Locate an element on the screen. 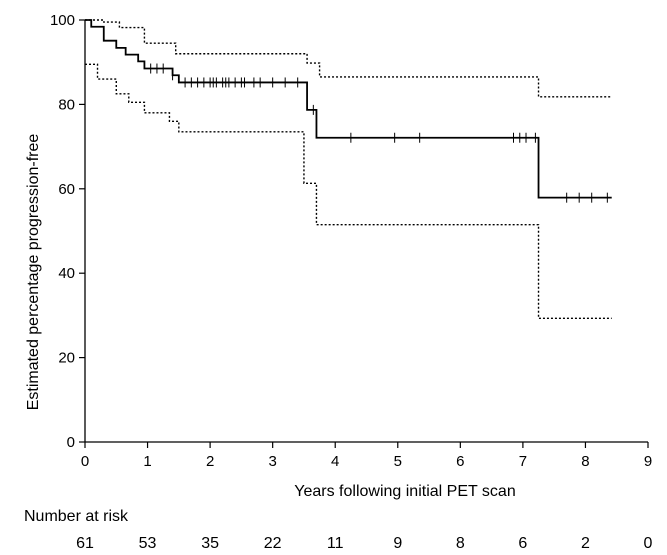  risk-table: 61 53 35 22 11 9 8 6 2 0 is located at coordinates (364, 543).